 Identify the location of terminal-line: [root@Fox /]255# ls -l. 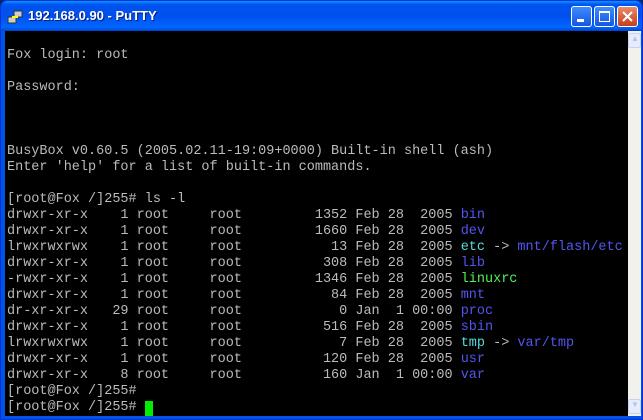
(315, 200).